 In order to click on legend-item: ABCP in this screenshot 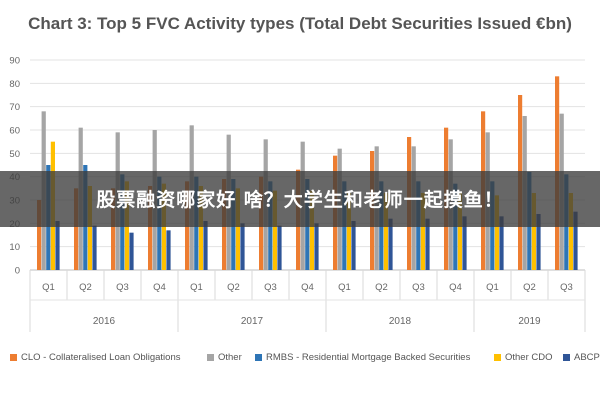, I will do `click(581, 357)`.